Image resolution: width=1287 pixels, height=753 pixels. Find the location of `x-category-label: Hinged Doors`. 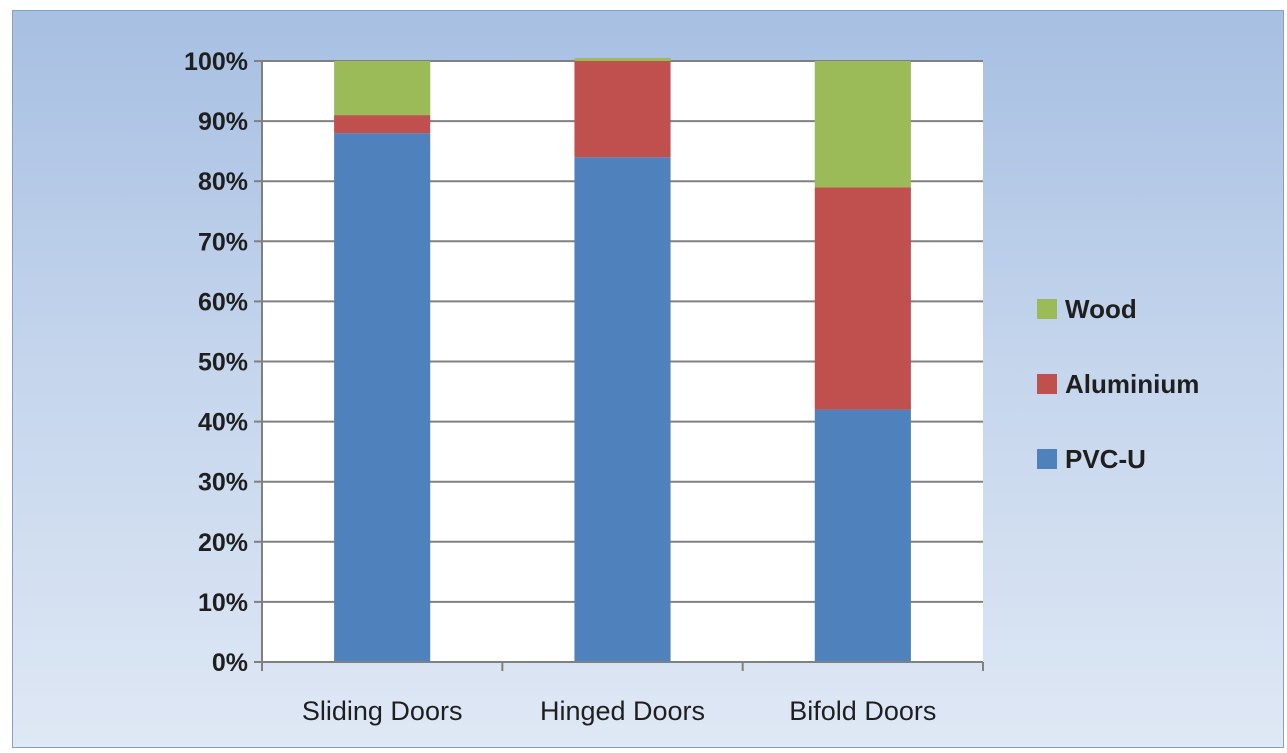

x-category-label: Hinged Doors is located at coordinates (622, 711).